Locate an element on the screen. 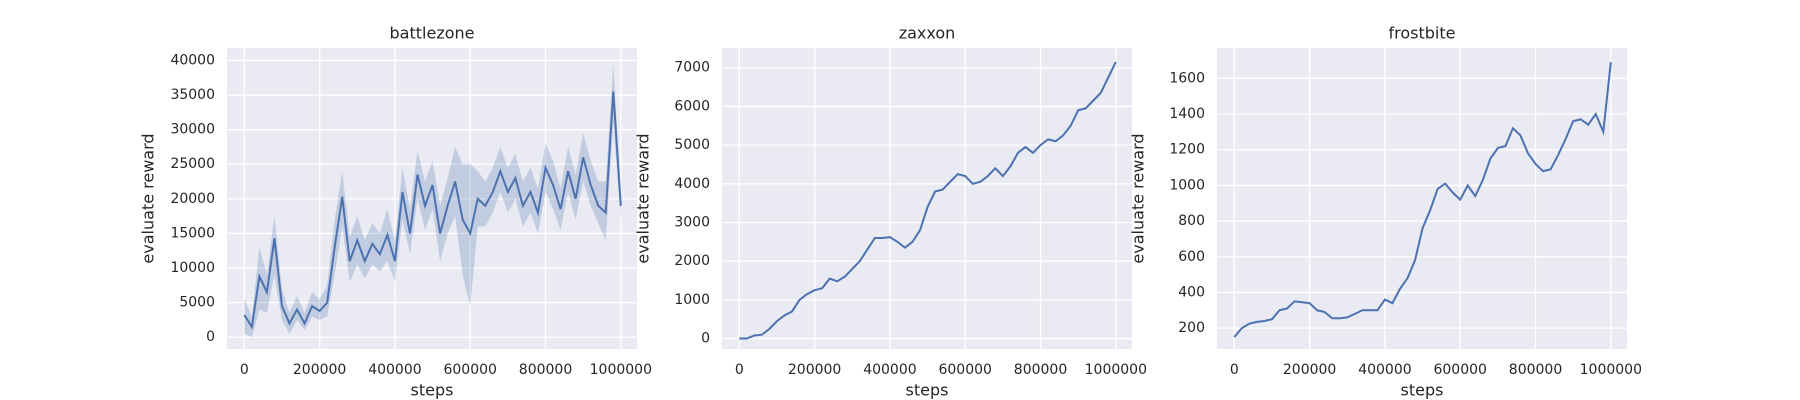 The height and width of the screenshot is (400, 1800). chart-title: battlezone is located at coordinates (432, 33).